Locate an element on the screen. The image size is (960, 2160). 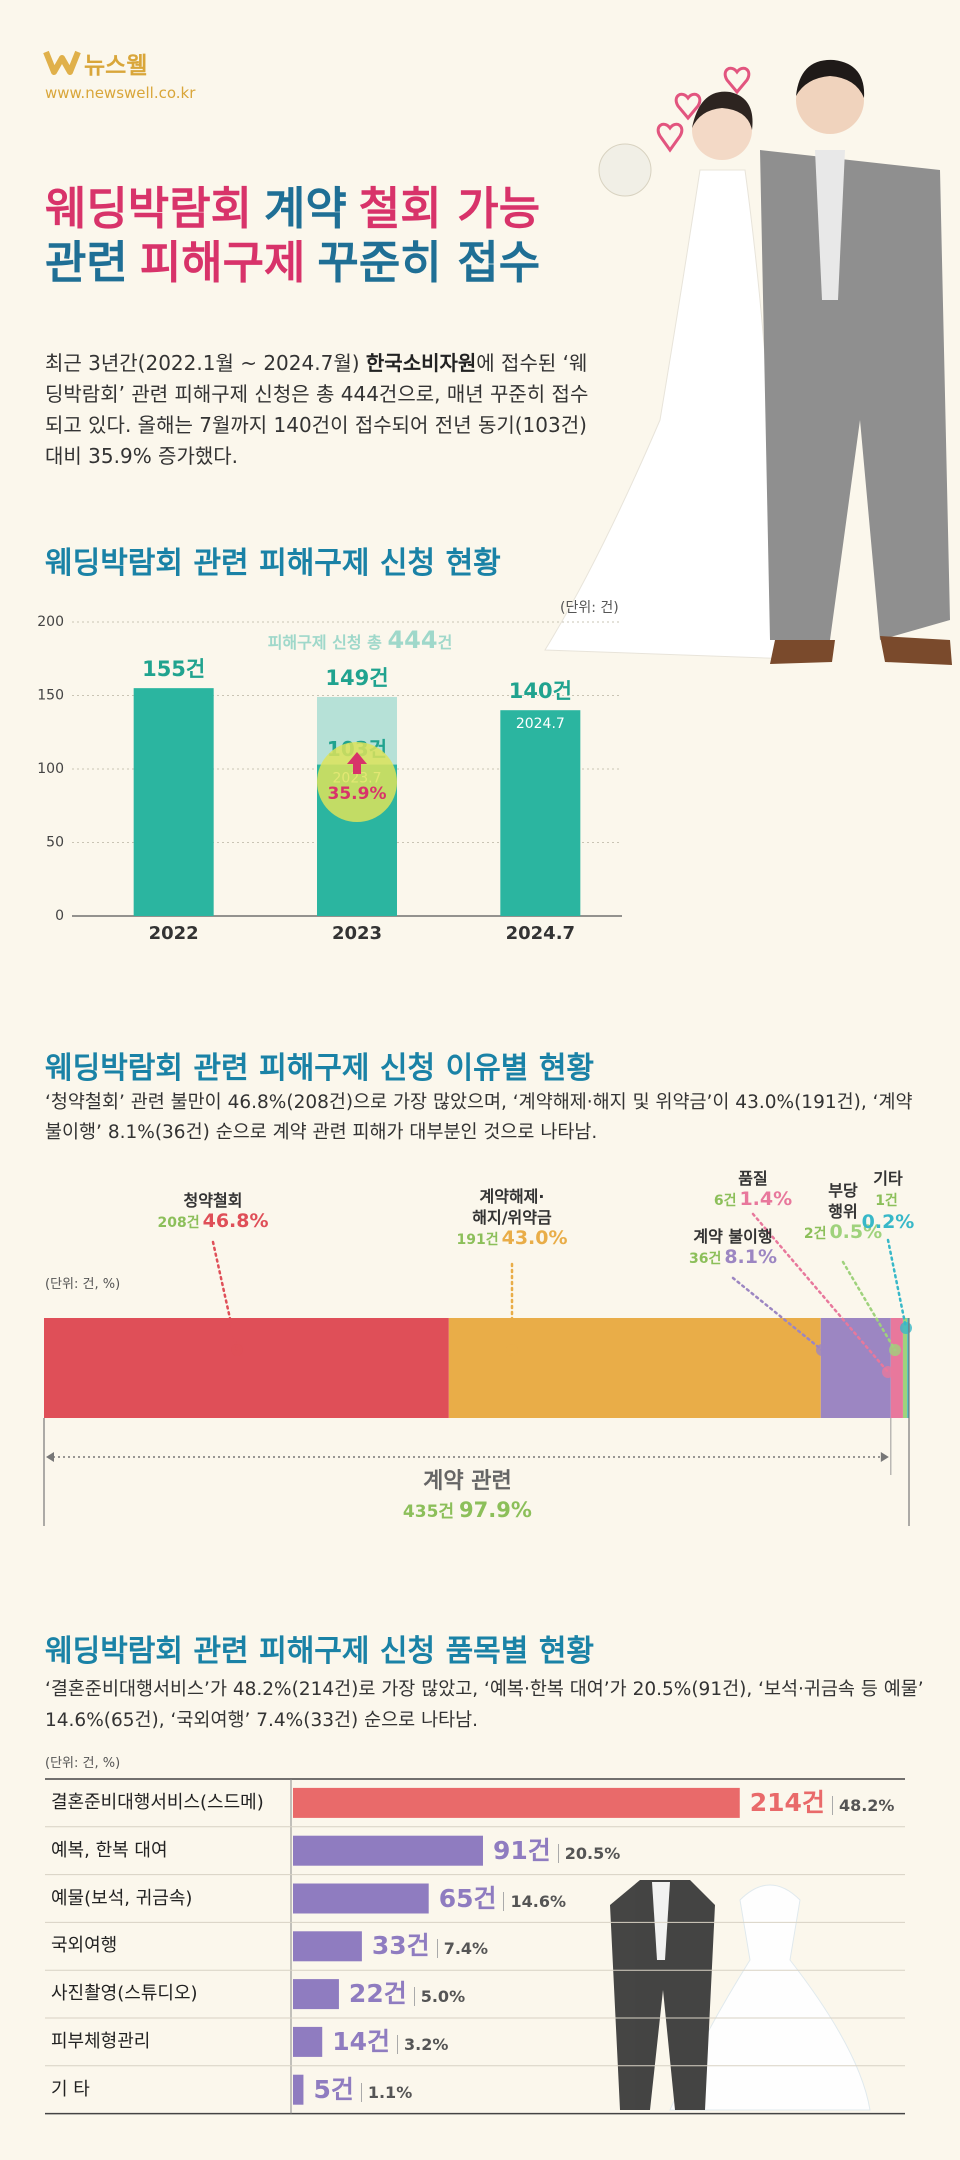
share-label: 3.2% is located at coordinates (423, 2044).